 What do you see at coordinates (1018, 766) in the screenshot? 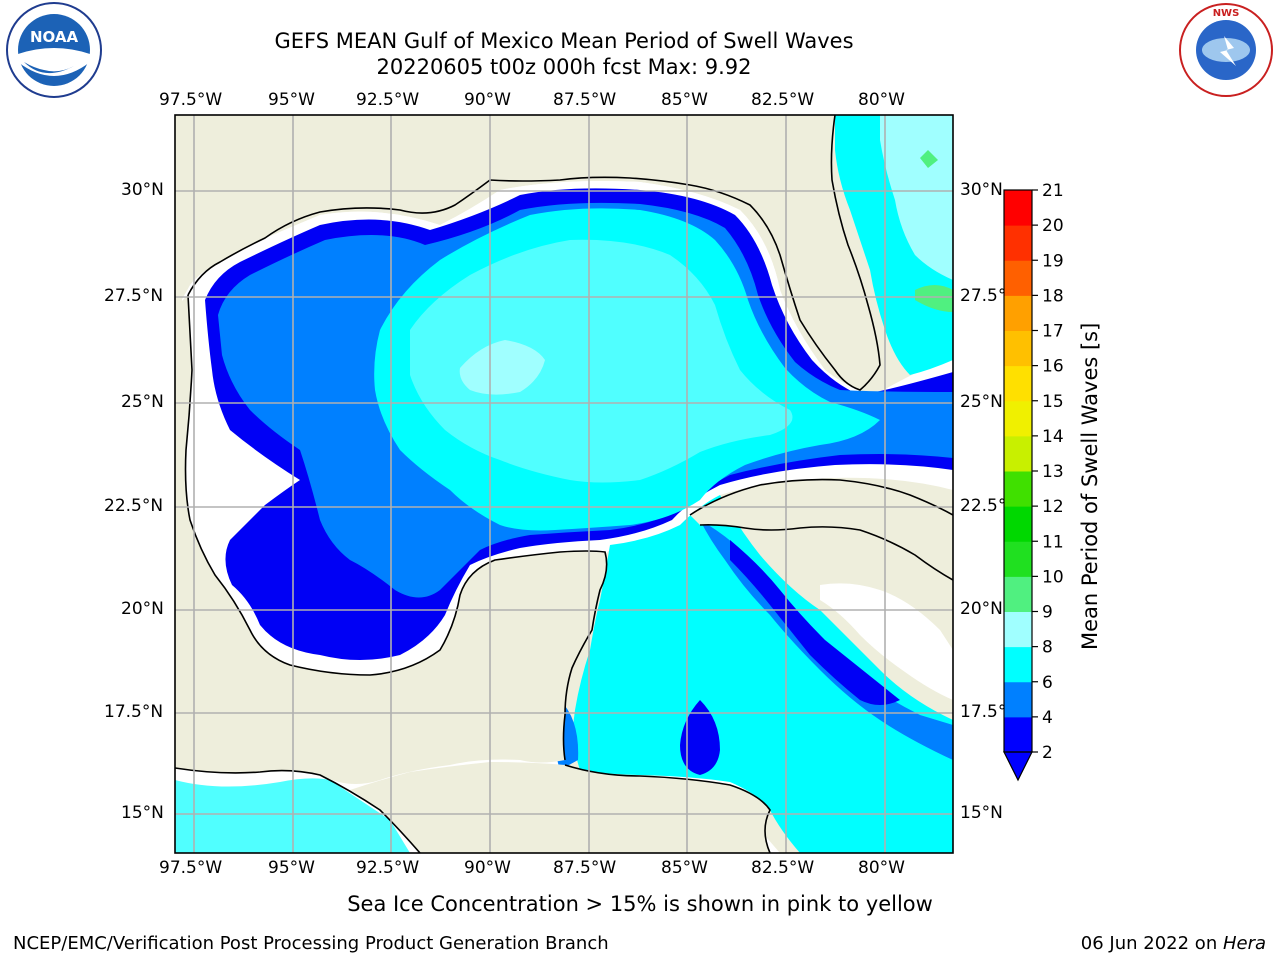
I see `colorbar-extend-arrow` at bounding box center [1018, 766].